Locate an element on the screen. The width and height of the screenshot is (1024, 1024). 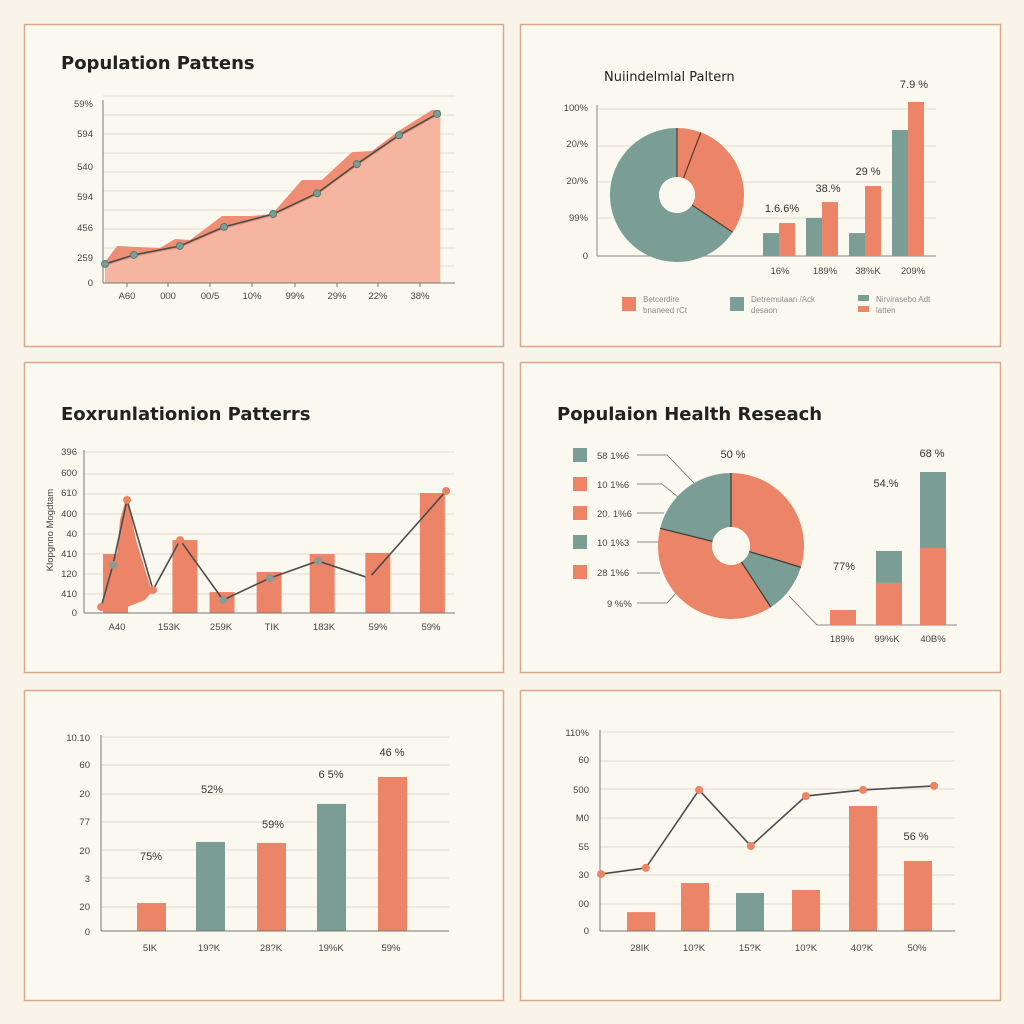
legend-label: bnaneed rCt is located at coordinates (665, 310).